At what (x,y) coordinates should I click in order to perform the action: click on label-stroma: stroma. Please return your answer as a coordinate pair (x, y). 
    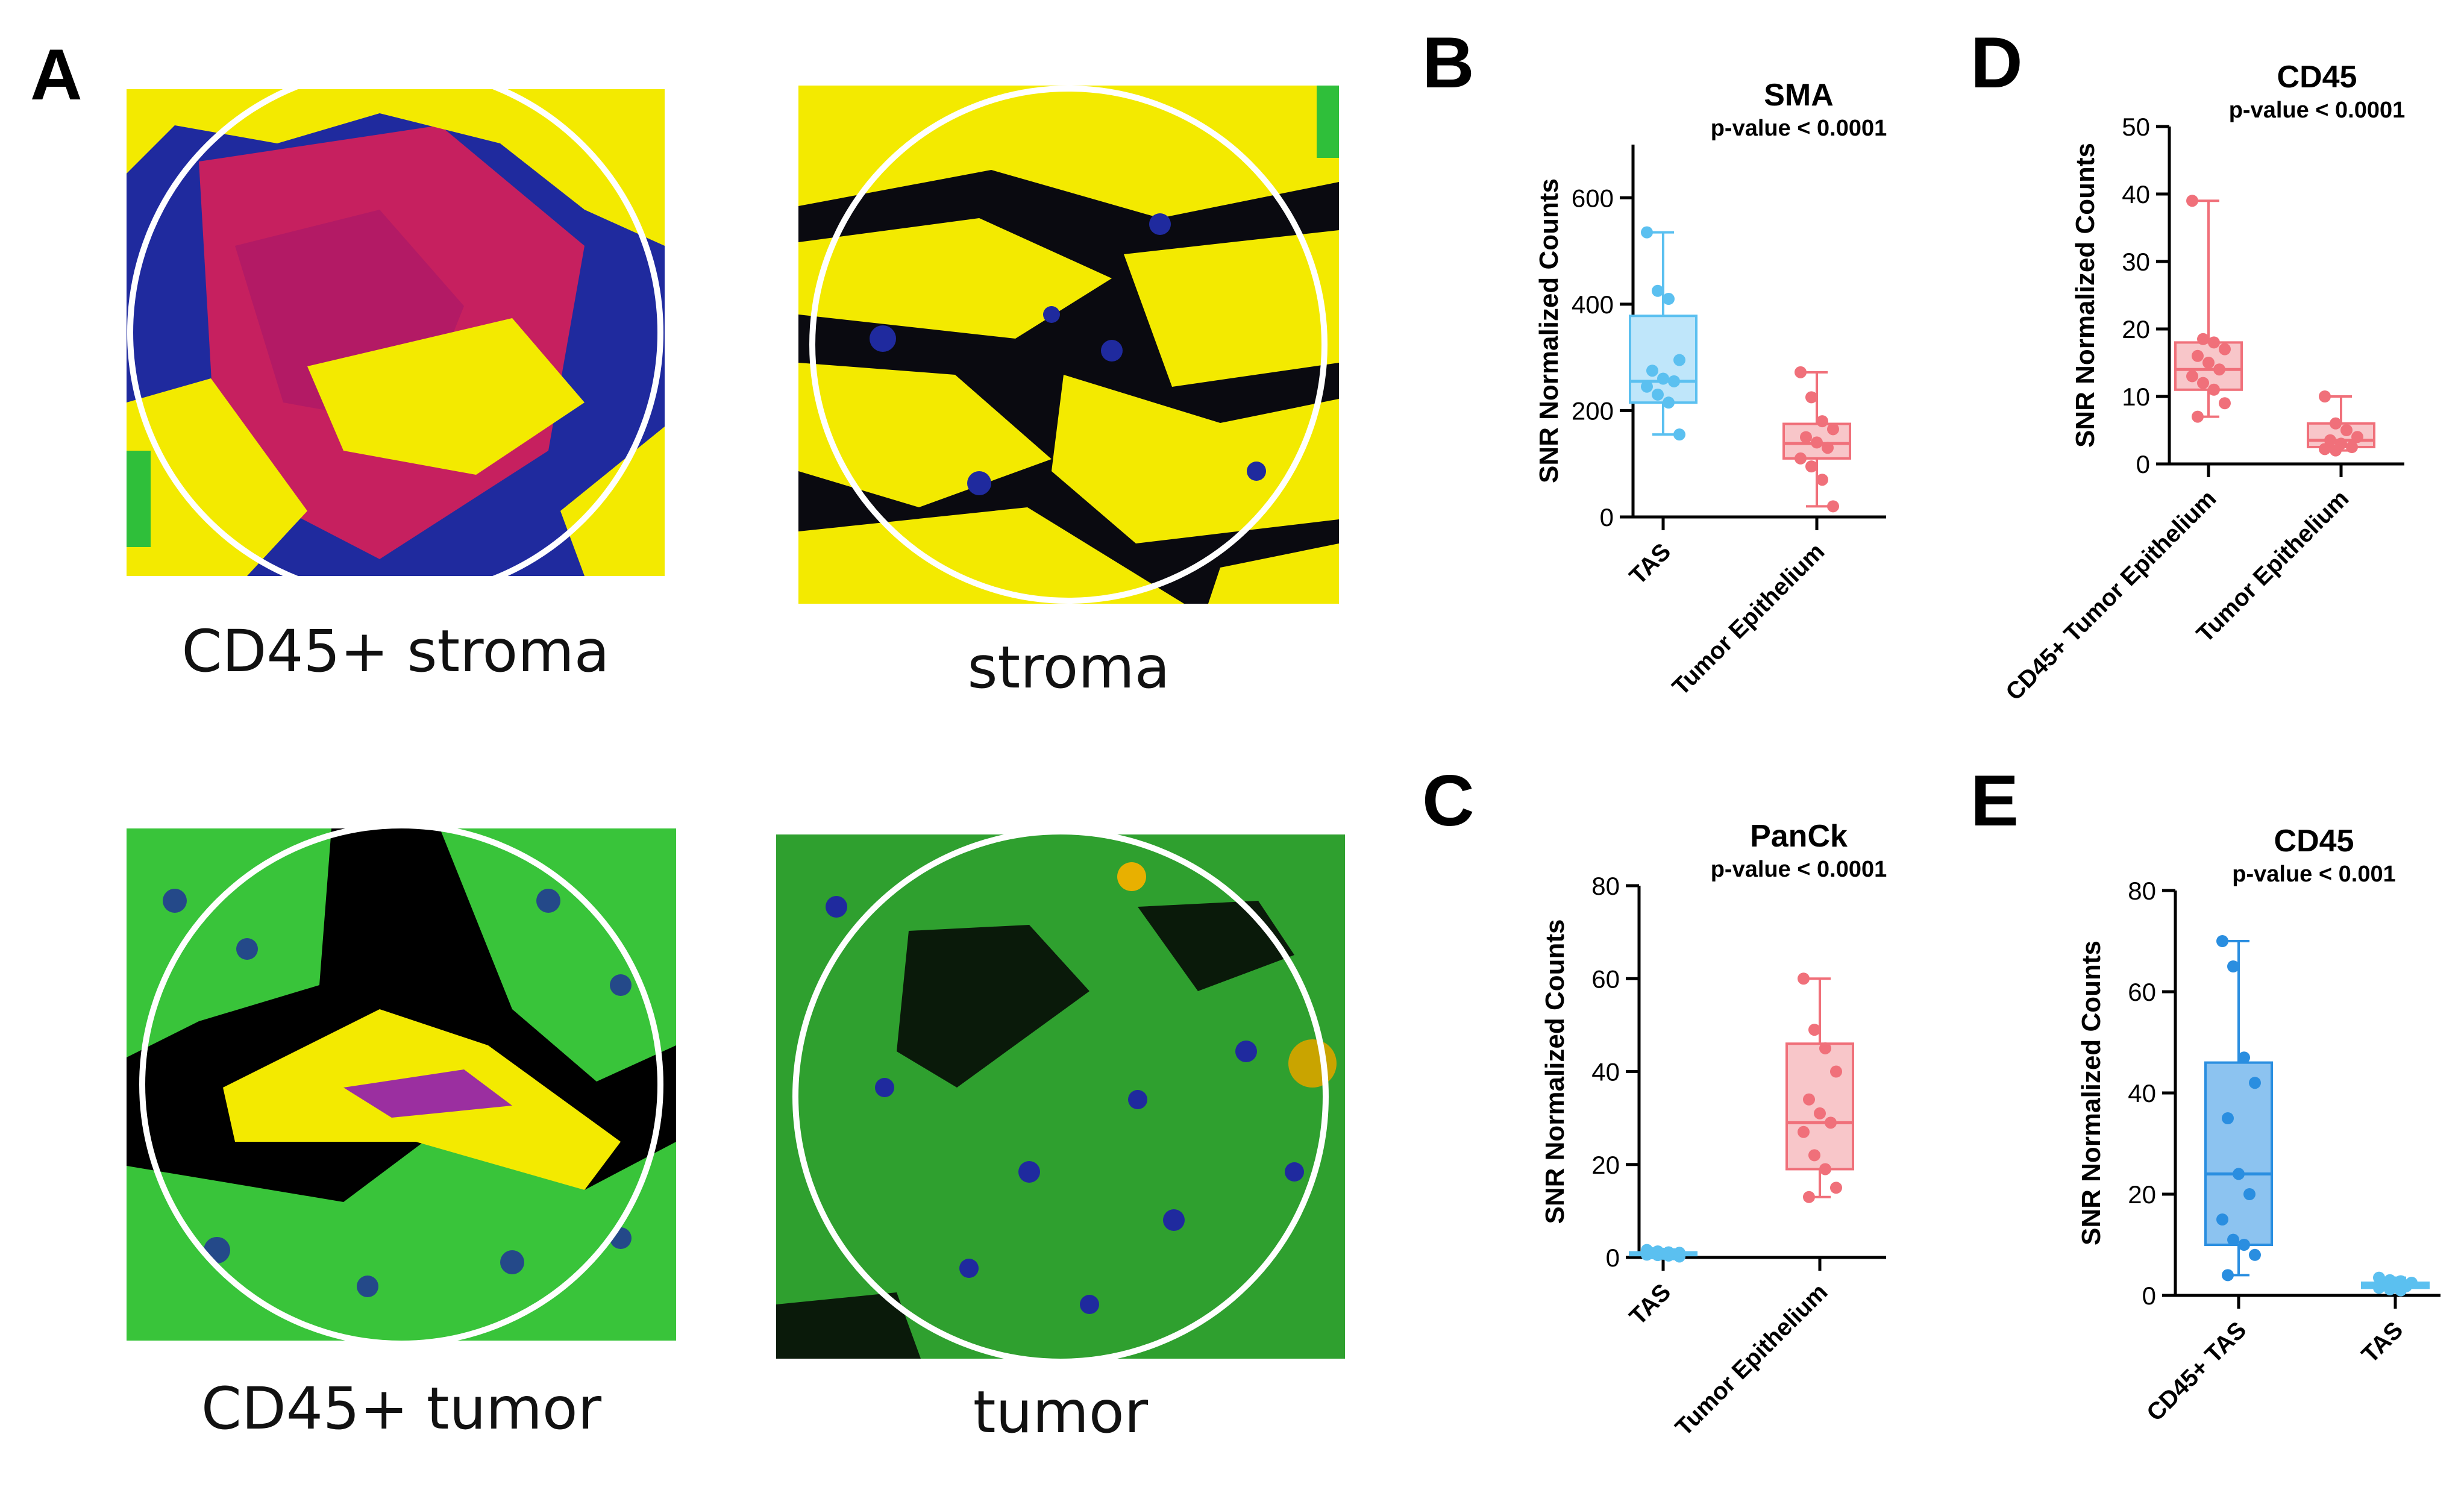
    Looking at the image, I should click on (1068, 667).